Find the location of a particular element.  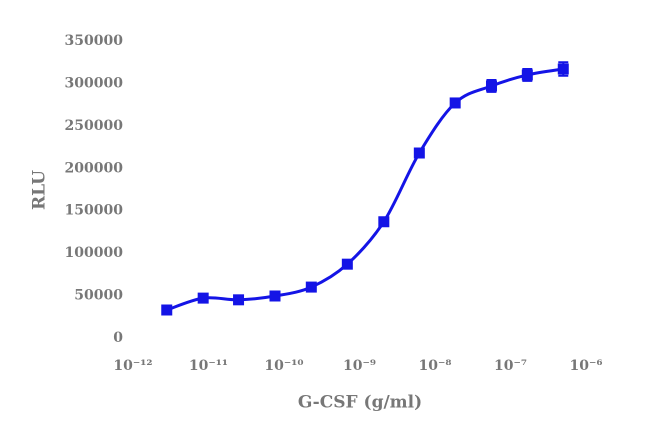

x-tick-label: 10⁻¹² is located at coordinates (132, 366).